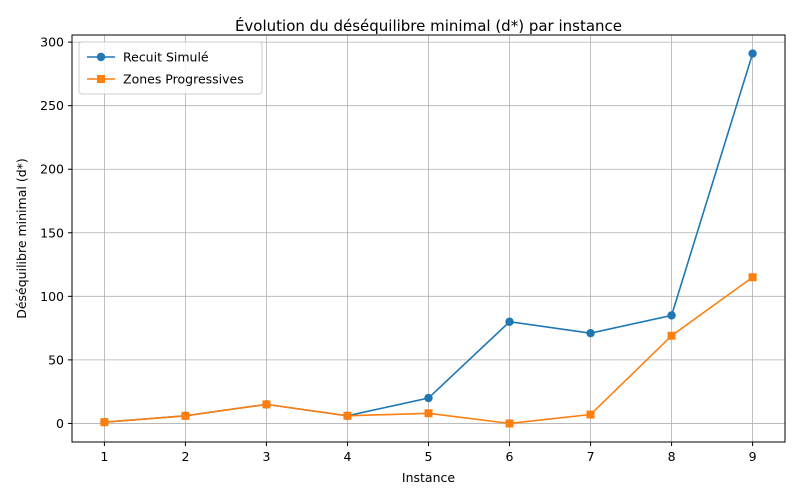 Image resolution: width=800 pixels, height=500 pixels. What do you see at coordinates (185, 456) in the screenshot?
I see `x-tick-label: 2` at bounding box center [185, 456].